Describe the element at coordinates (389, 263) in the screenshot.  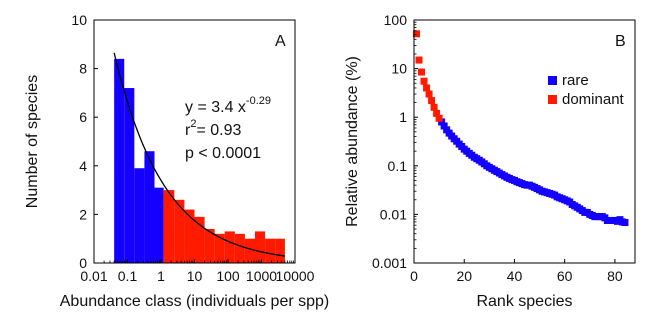
I see `y-tick-label: 0.001` at that location.